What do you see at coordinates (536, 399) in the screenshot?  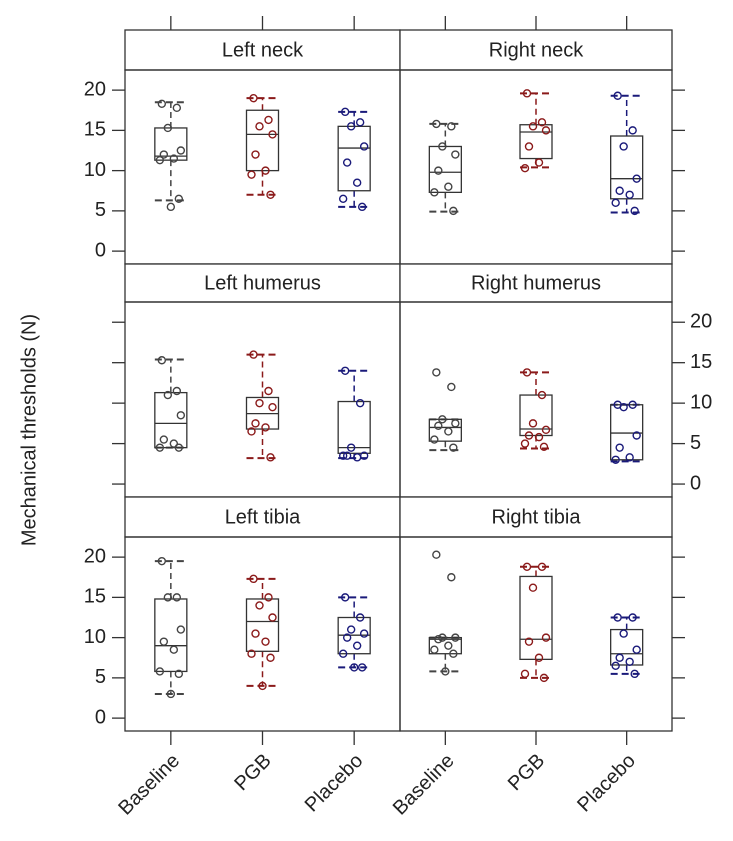 I see `panel-frame` at bounding box center [536, 399].